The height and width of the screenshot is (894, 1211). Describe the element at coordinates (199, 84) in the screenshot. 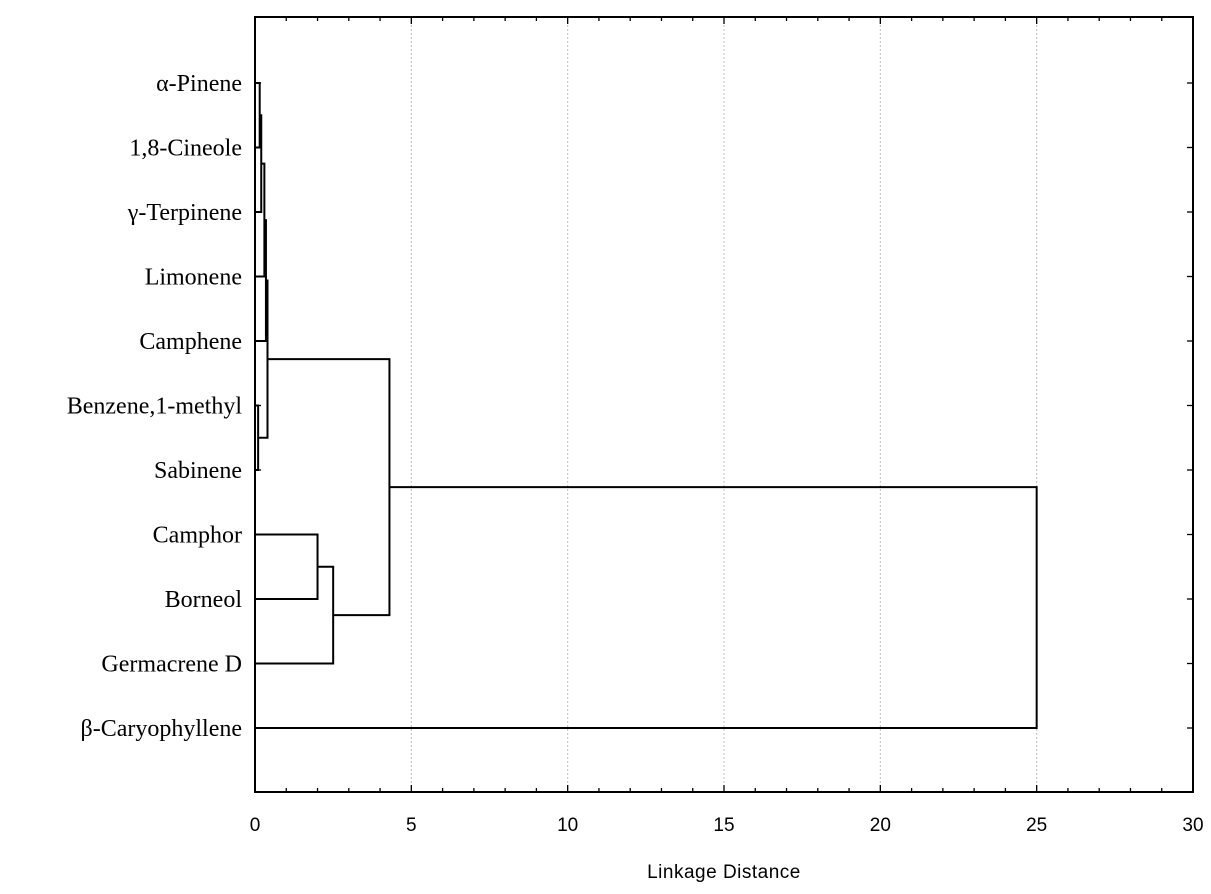

I see `leaf-label: α-Pinene` at that location.